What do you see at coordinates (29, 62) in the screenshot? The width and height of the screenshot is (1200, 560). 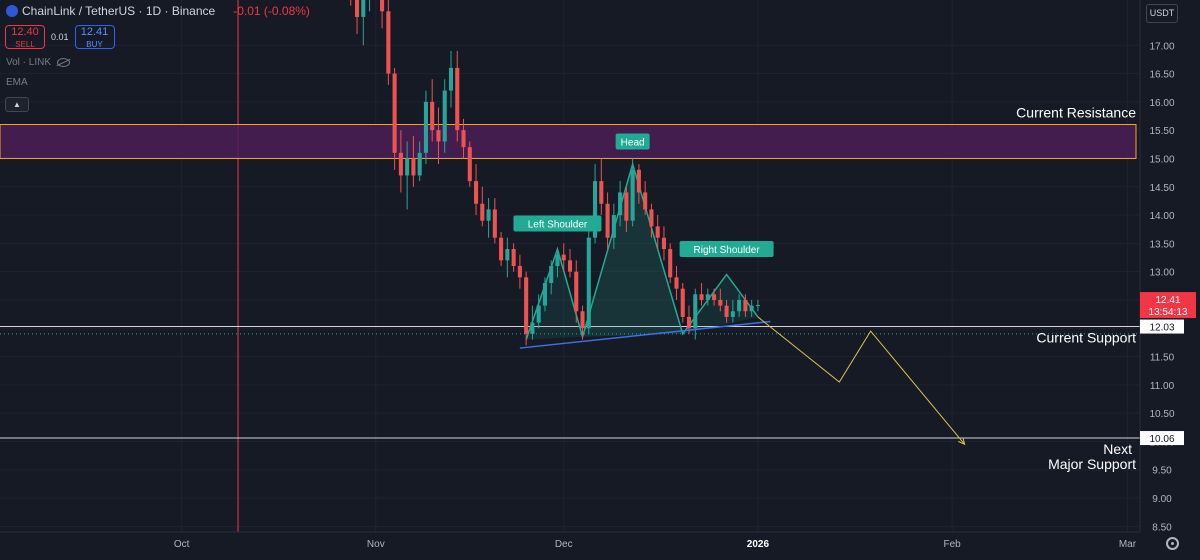 I see `volume-indicator-label: Vol · LINK` at bounding box center [29, 62].